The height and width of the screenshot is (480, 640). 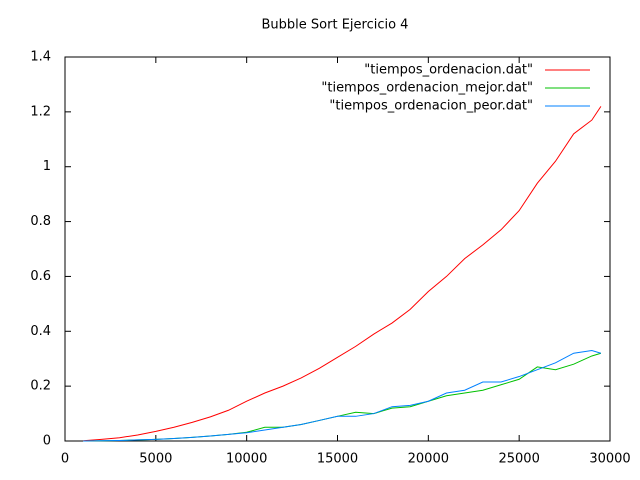 What do you see at coordinates (40, 386) in the screenshot?
I see `y-tick-label: 0.2` at bounding box center [40, 386].